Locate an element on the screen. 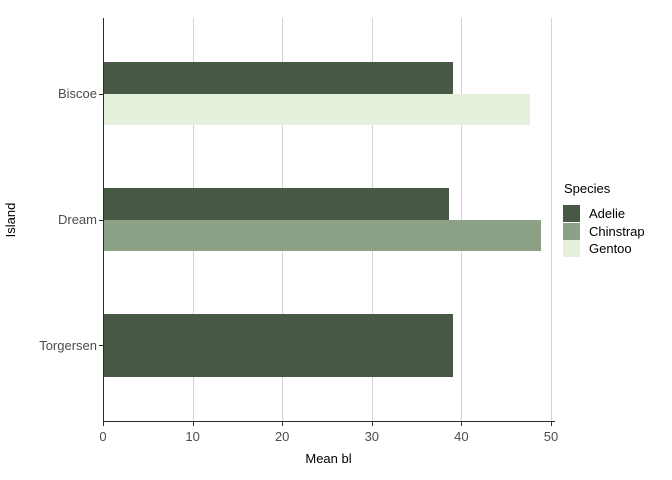 The image size is (672, 480). bar-biscoe-adelie is located at coordinates (279, 78).